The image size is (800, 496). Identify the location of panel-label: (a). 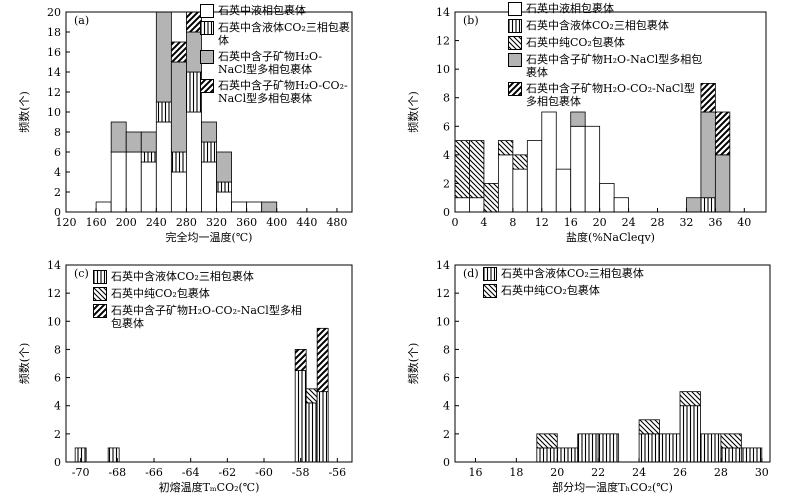
(81, 20).